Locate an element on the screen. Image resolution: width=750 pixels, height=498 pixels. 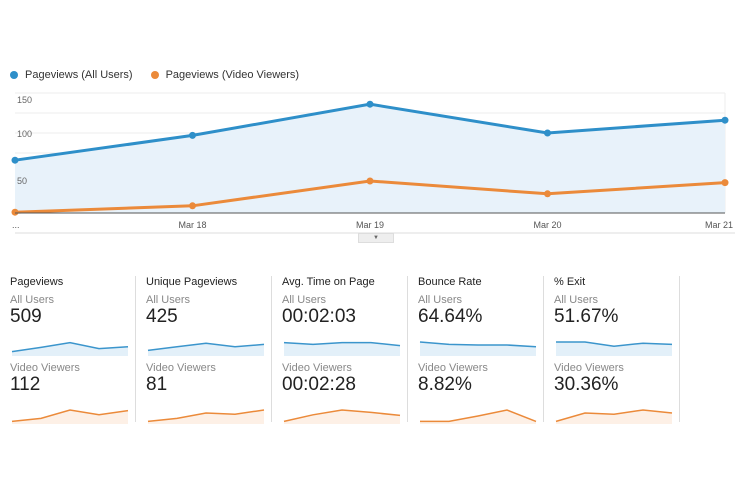
x-tick-label: Mar 21 is located at coordinates (719, 225).